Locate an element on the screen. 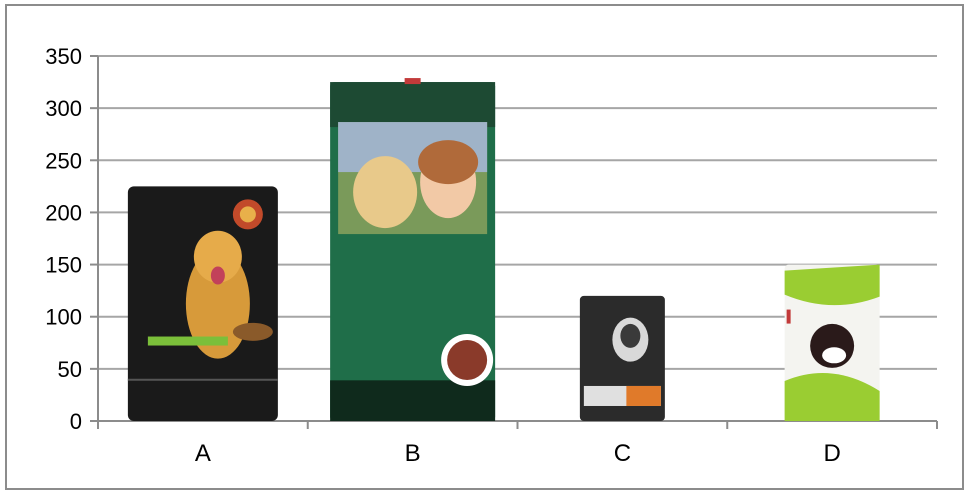 The height and width of the screenshot is (494, 971). y-tick-labels: 0 50 100 150 200 250 300 350 is located at coordinates (63, 239).